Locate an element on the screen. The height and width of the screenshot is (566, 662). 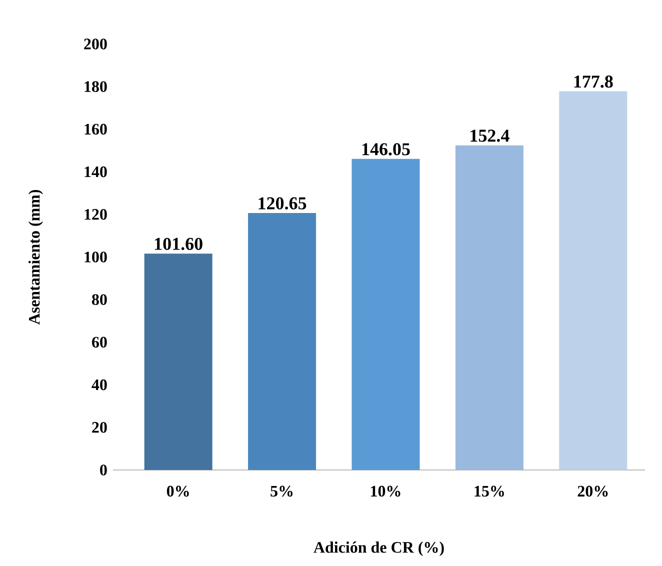
y-tick-label: 0 is located at coordinates (103, 470).